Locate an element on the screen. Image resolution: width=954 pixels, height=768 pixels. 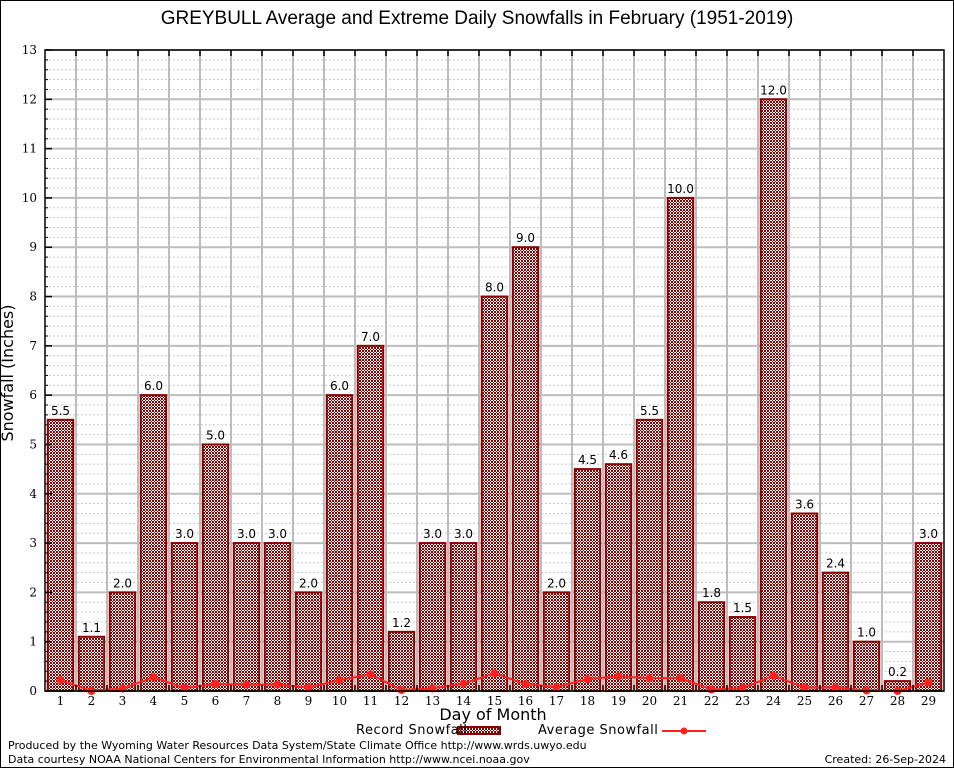
y-tick-label: 0 is located at coordinates (33, 691).